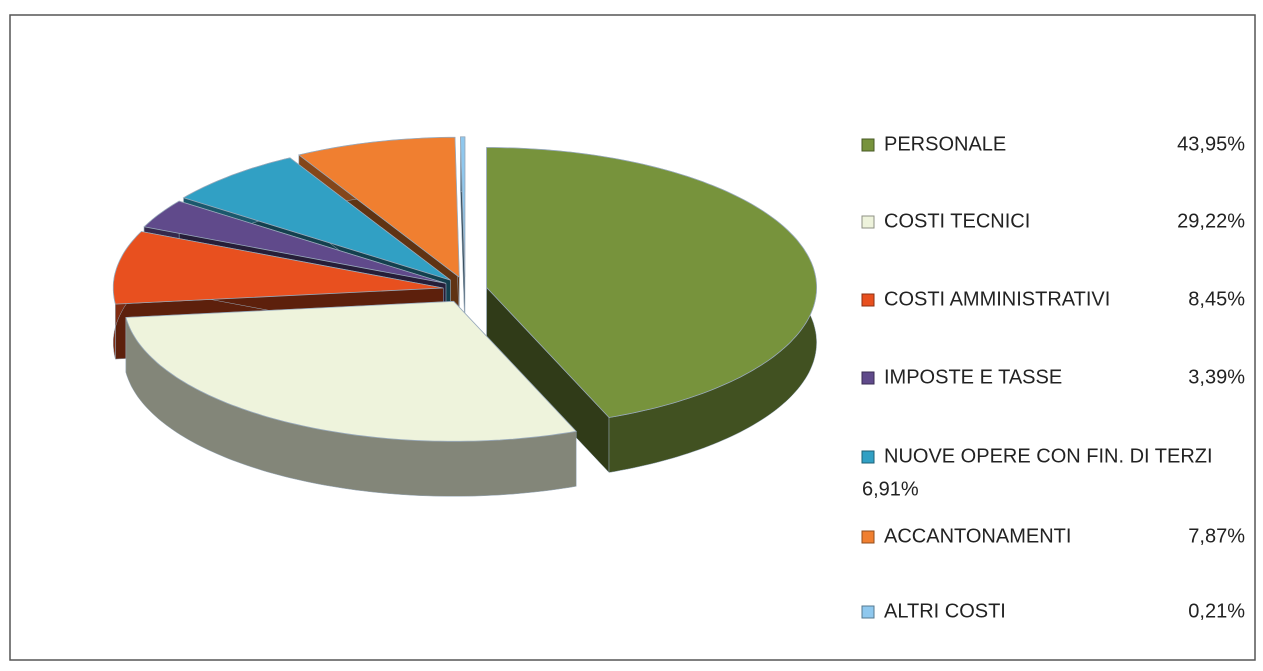  What do you see at coordinates (1048, 456) in the screenshot?
I see `legend-label: NUOVE OPERE CON FIN. DI TERZI` at bounding box center [1048, 456].